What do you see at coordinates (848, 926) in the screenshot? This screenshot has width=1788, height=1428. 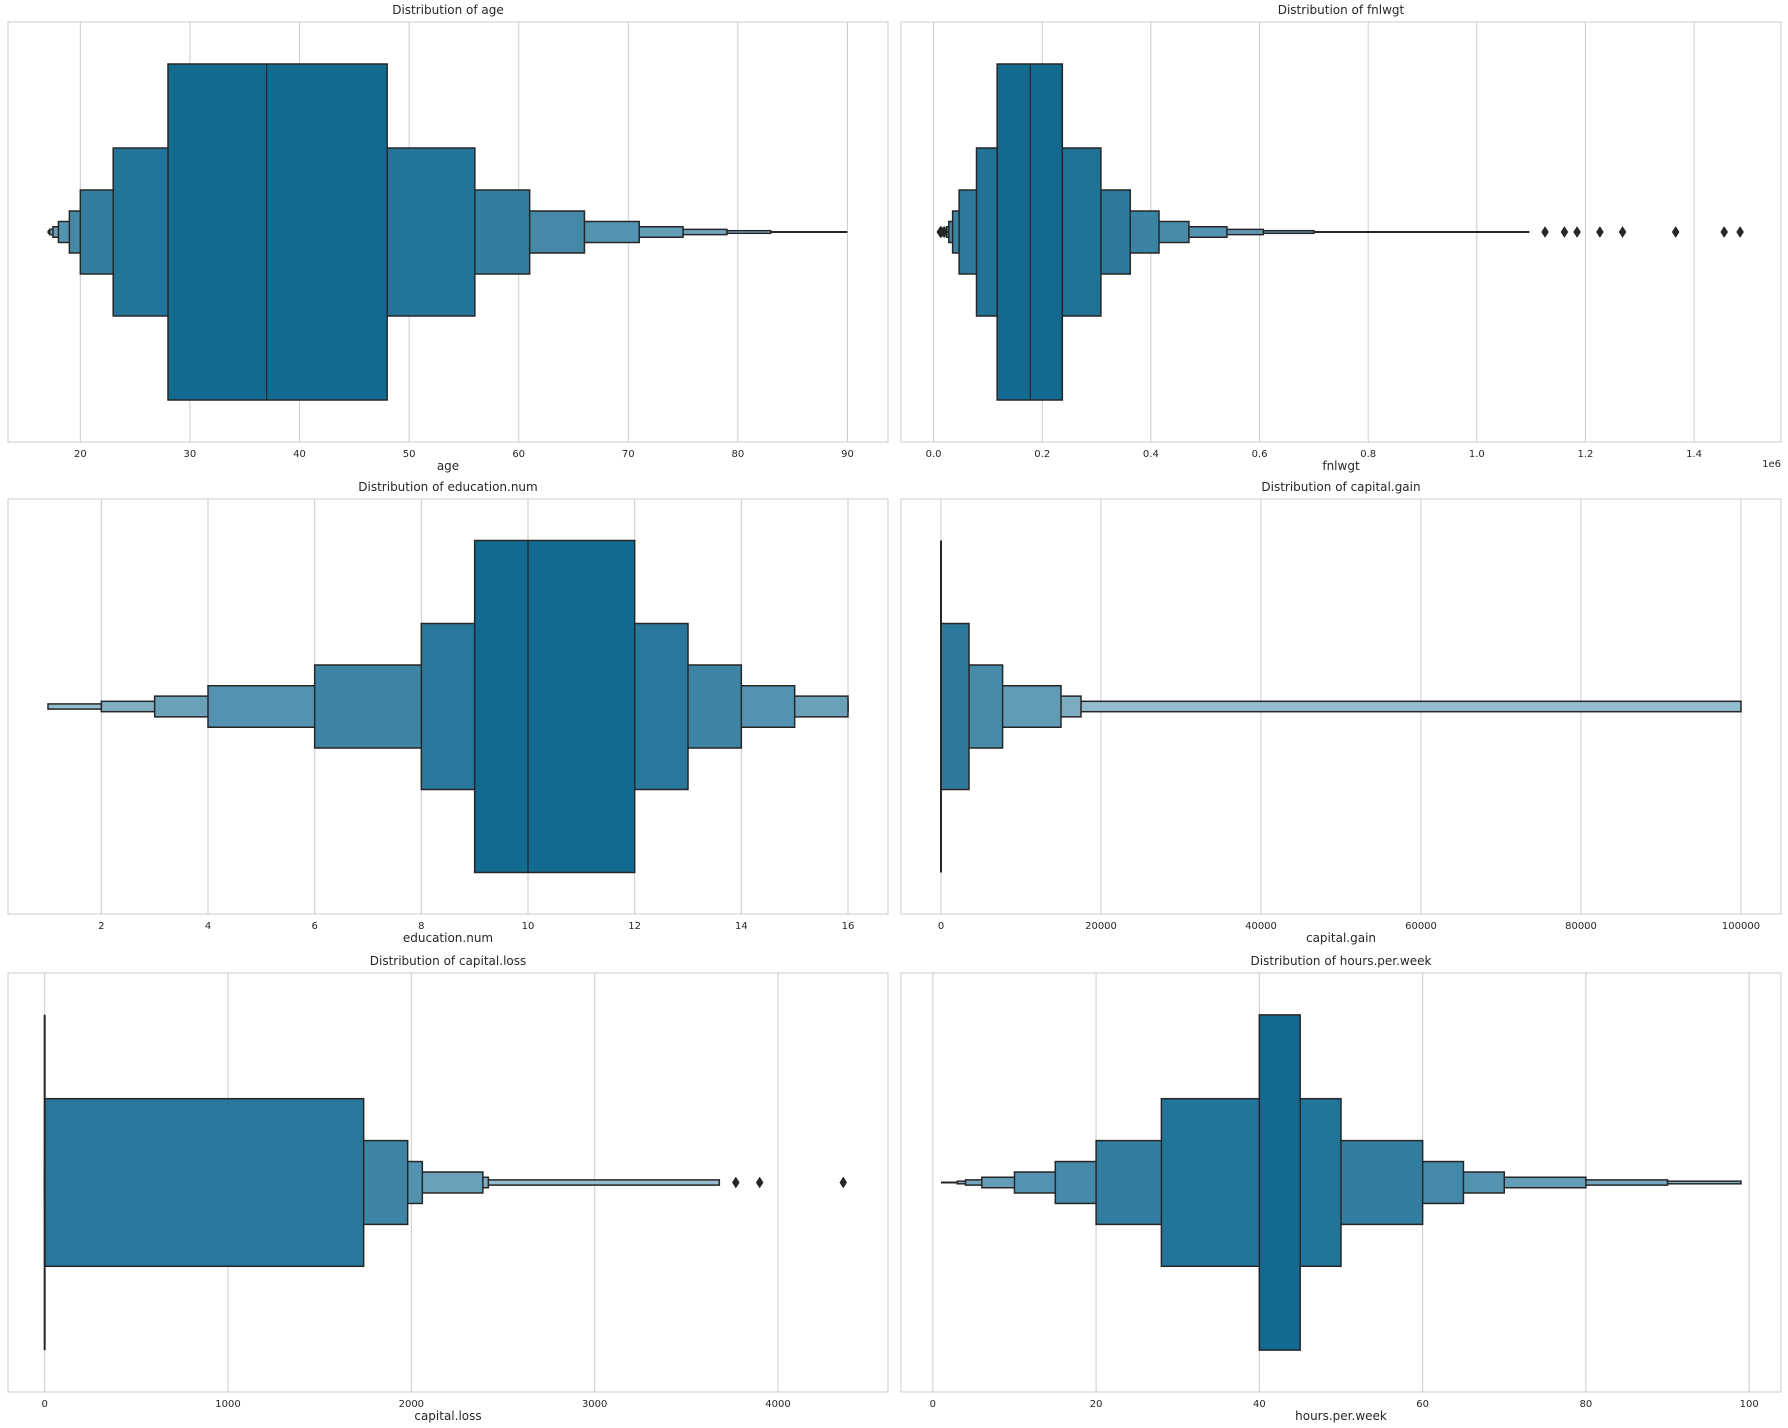 I see `x-tick-label: 16` at bounding box center [848, 926].